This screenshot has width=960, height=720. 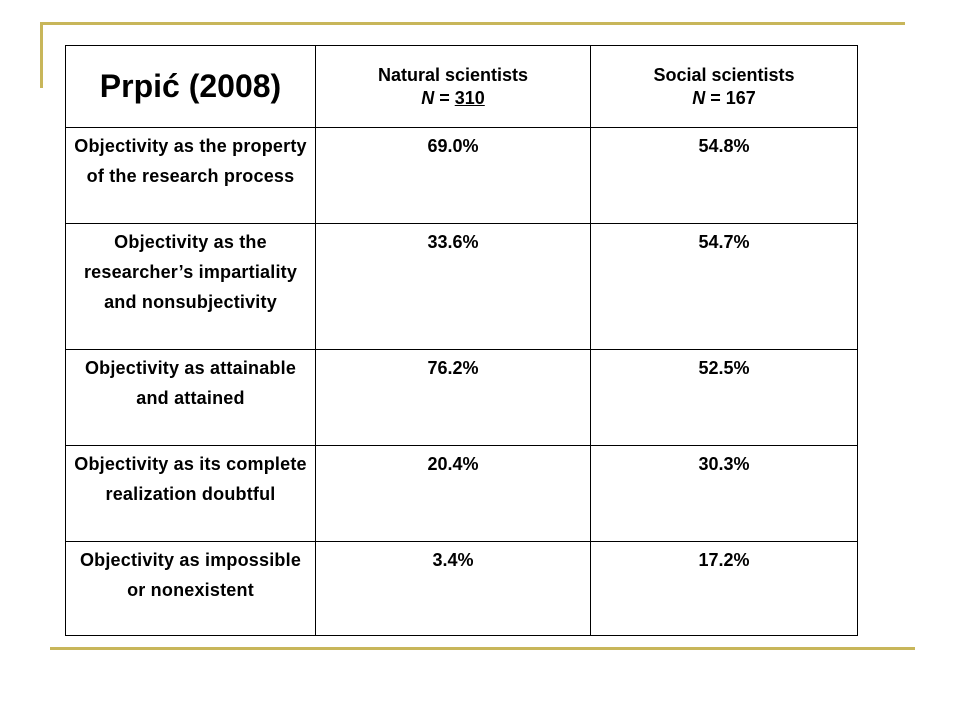 What do you see at coordinates (724, 588) in the screenshot?
I see `social-scientists-value: 17.2%` at bounding box center [724, 588].